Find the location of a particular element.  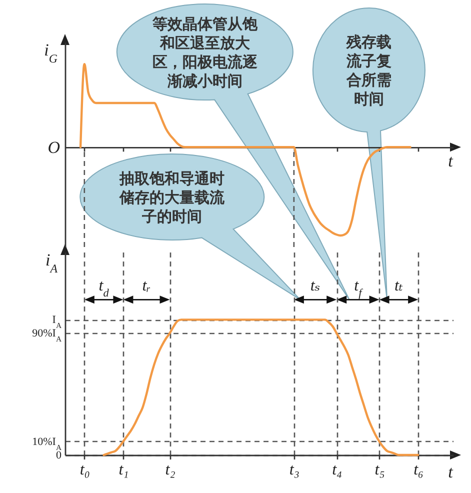

y-tick-label: 10%I$_{A}$ is located at coordinates (47, 444).